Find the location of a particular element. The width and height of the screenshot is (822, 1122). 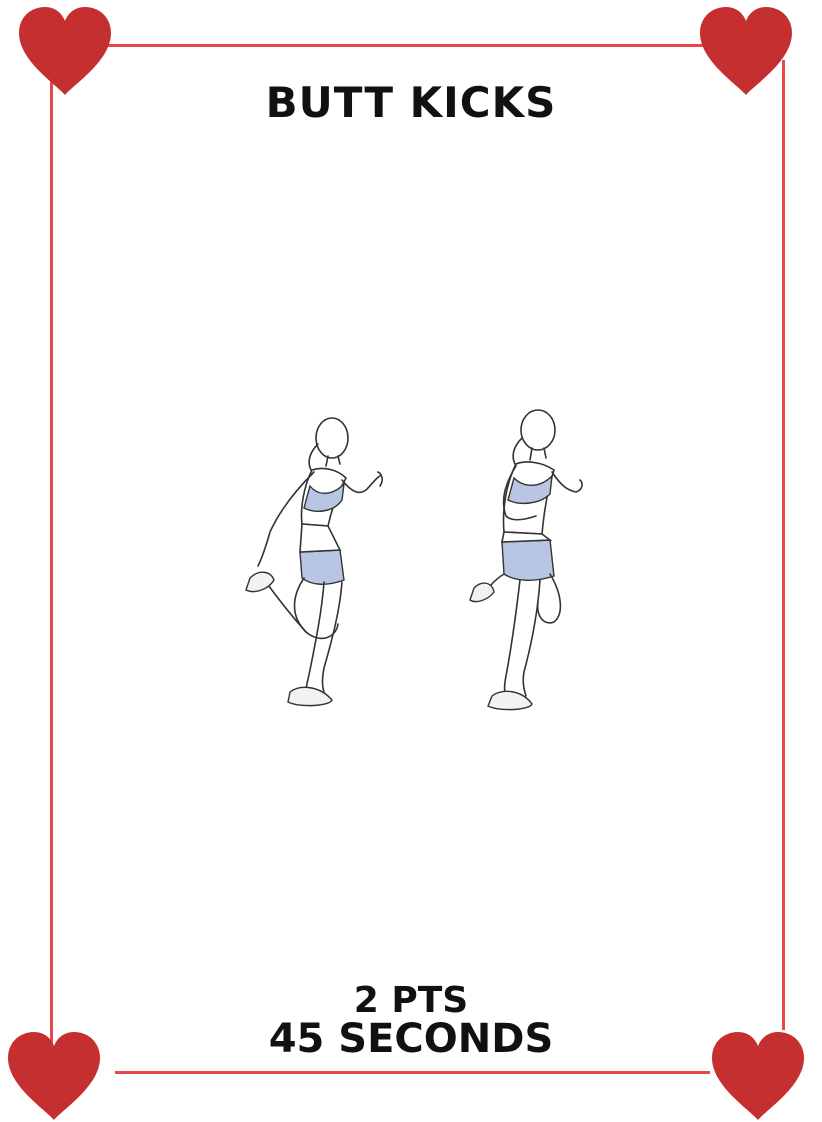

exercise-points: 2 PTS is located at coordinates (411, 1000).